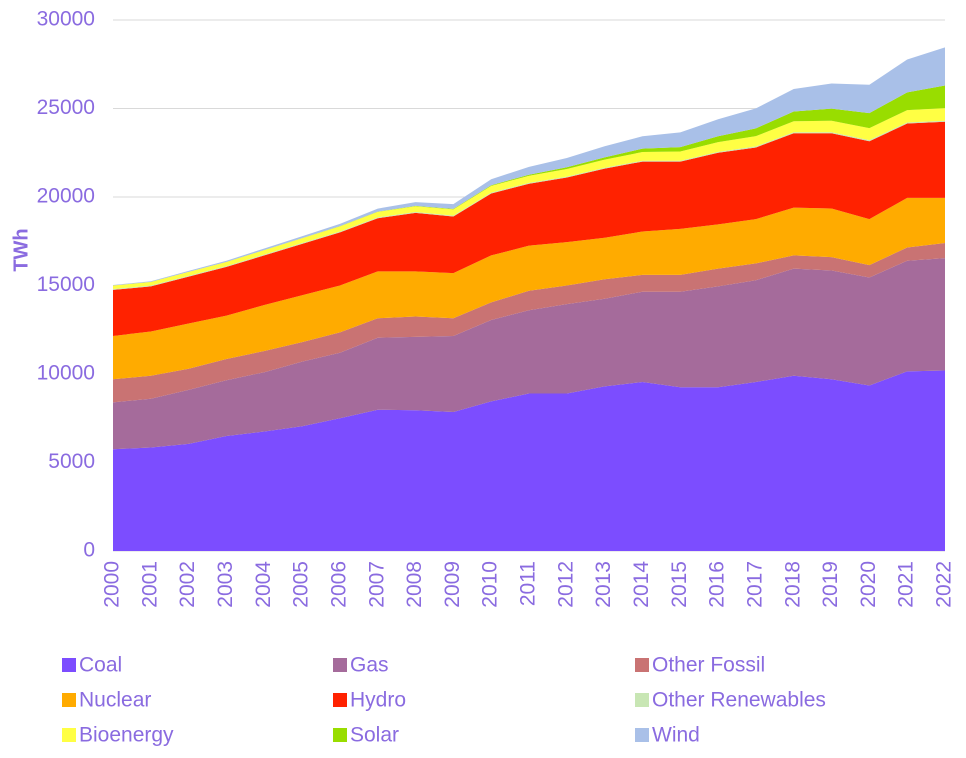  I want to click on legend-label: Coal, so click(100, 665).